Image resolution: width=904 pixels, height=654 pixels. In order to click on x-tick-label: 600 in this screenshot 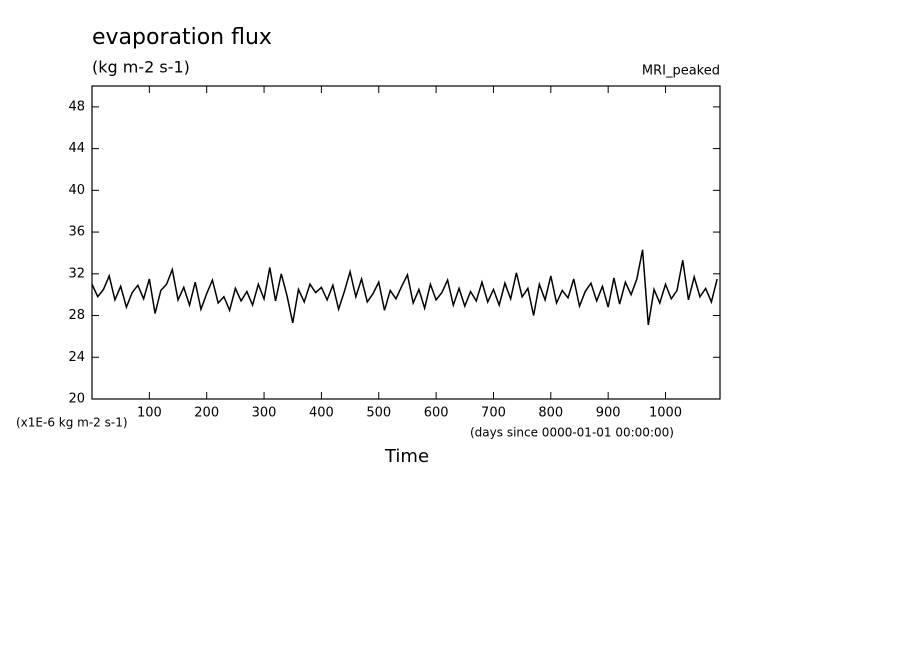, I will do `click(436, 413)`.